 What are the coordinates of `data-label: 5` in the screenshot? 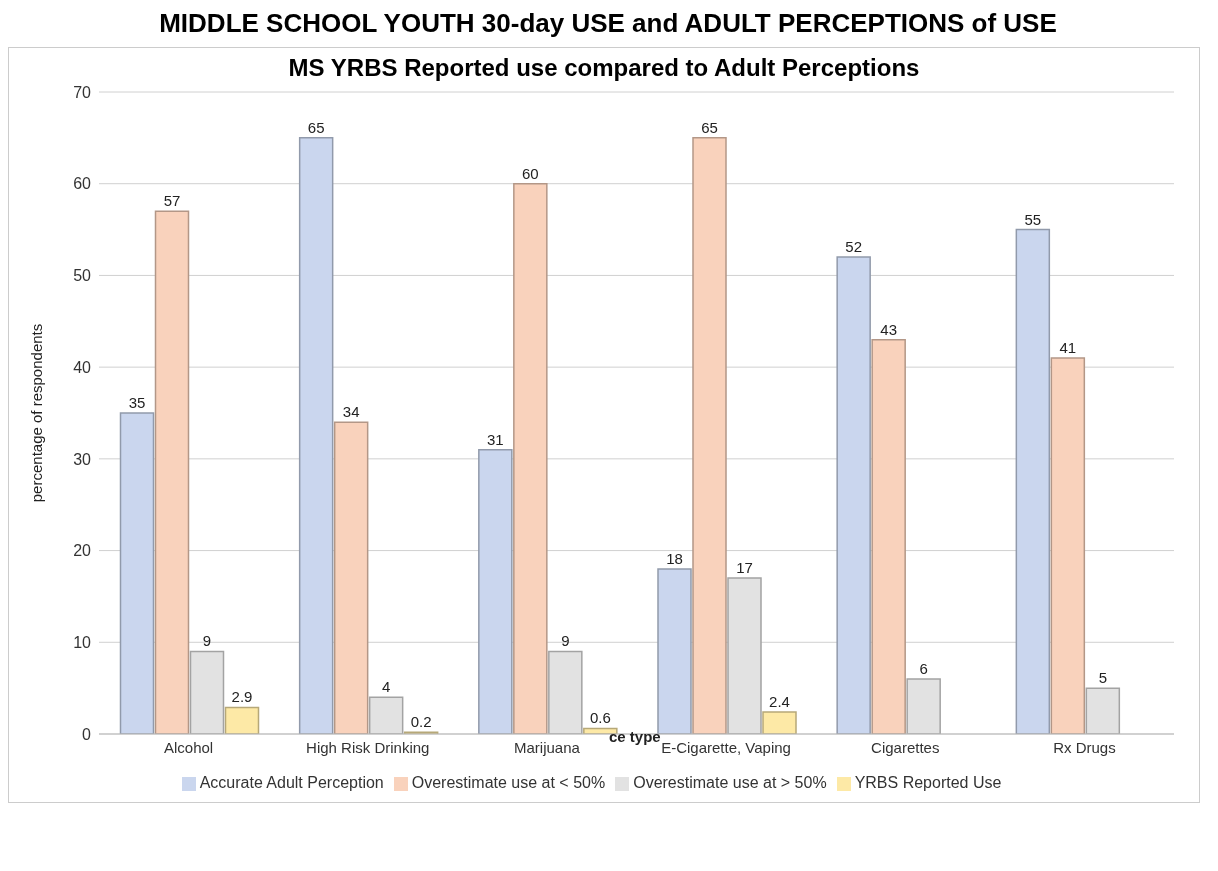 It's located at (1103, 678).